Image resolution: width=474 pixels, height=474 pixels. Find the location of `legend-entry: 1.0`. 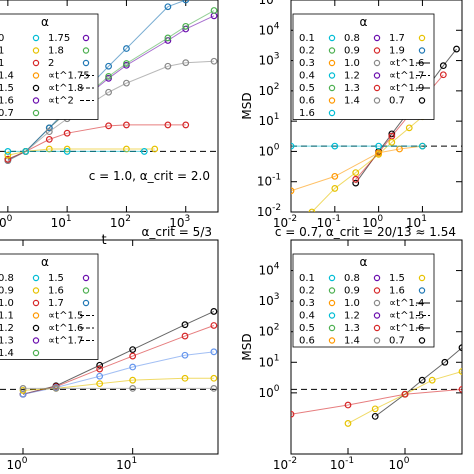

legend-entry: 1.0 is located at coordinates (352, 303).